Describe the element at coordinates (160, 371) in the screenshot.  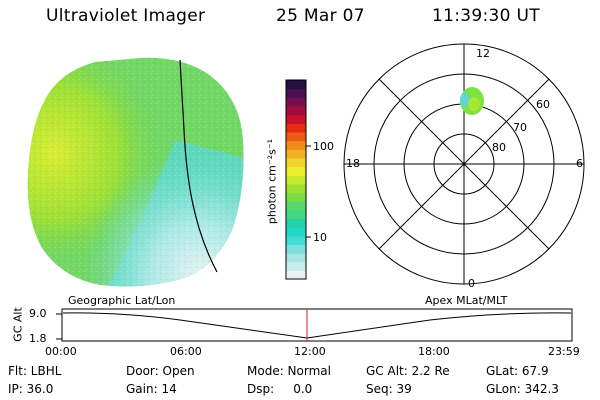
I see `status-door: Door: Open` at that location.